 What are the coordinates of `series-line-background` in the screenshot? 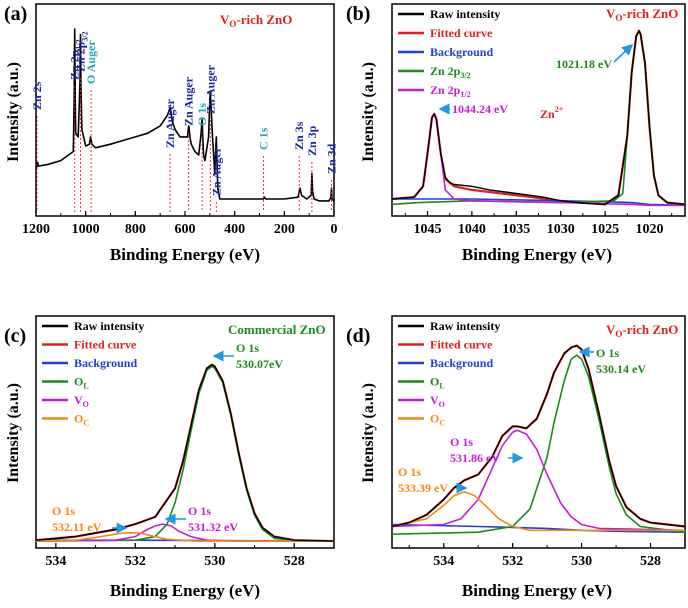 It's located at (538, 528).